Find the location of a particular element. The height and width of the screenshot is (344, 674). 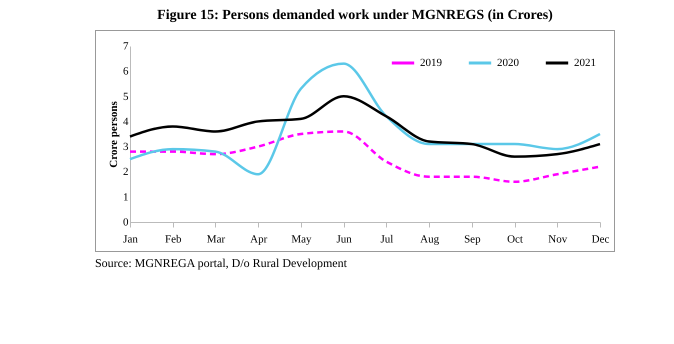

x-tick-label: Nov is located at coordinates (558, 240).